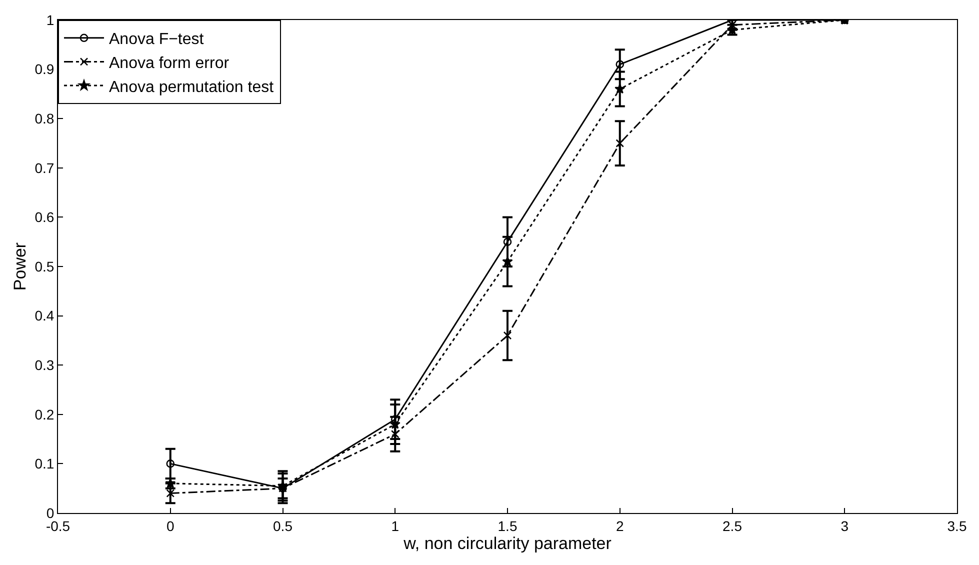 Image resolution: width=979 pixels, height=565 pixels. Describe the element at coordinates (44, 69) in the screenshot. I see `y-tick-label: 0.9` at that location.